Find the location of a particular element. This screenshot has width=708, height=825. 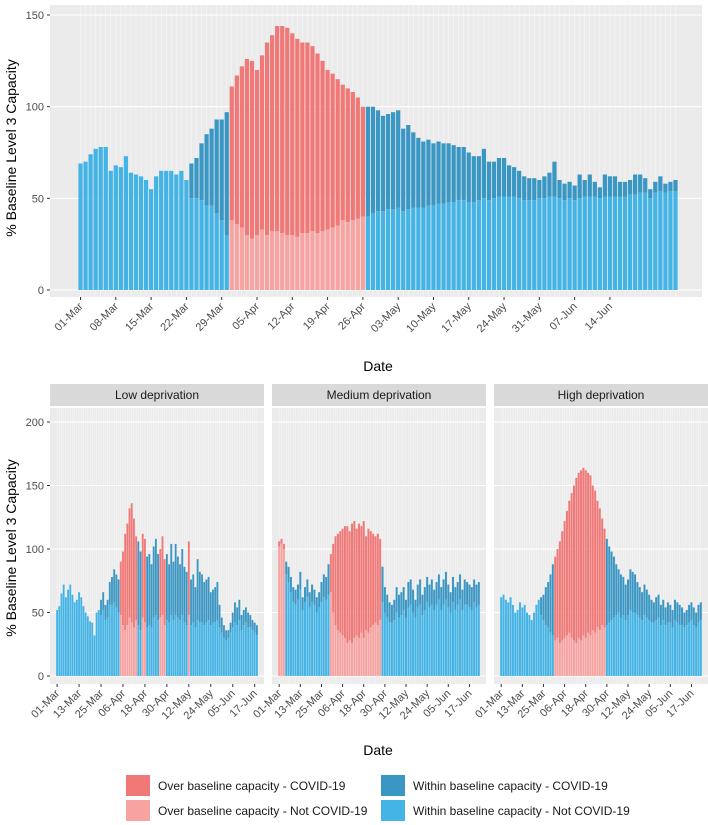

facet-title: Low deprivation is located at coordinates (157, 395).